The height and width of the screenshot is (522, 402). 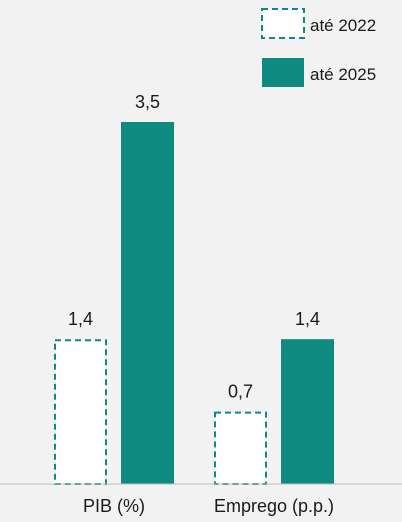 What do you see at coordinates (240, 392) in the screenshot?
I see `data-label-ate-2022-emprego-p-p: 0,7` at bounding box center [240, 392].